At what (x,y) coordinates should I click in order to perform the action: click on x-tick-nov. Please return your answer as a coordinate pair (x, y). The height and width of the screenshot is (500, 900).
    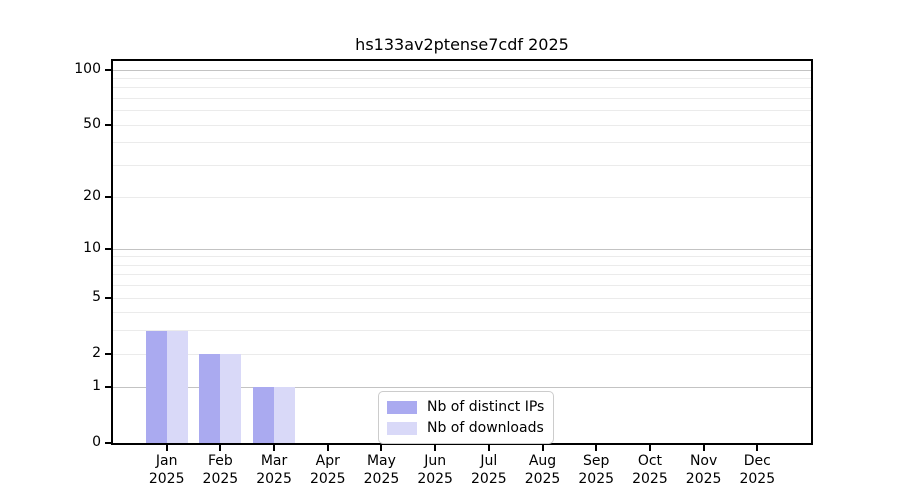
    Looking at the image, I should click on (703, 448).